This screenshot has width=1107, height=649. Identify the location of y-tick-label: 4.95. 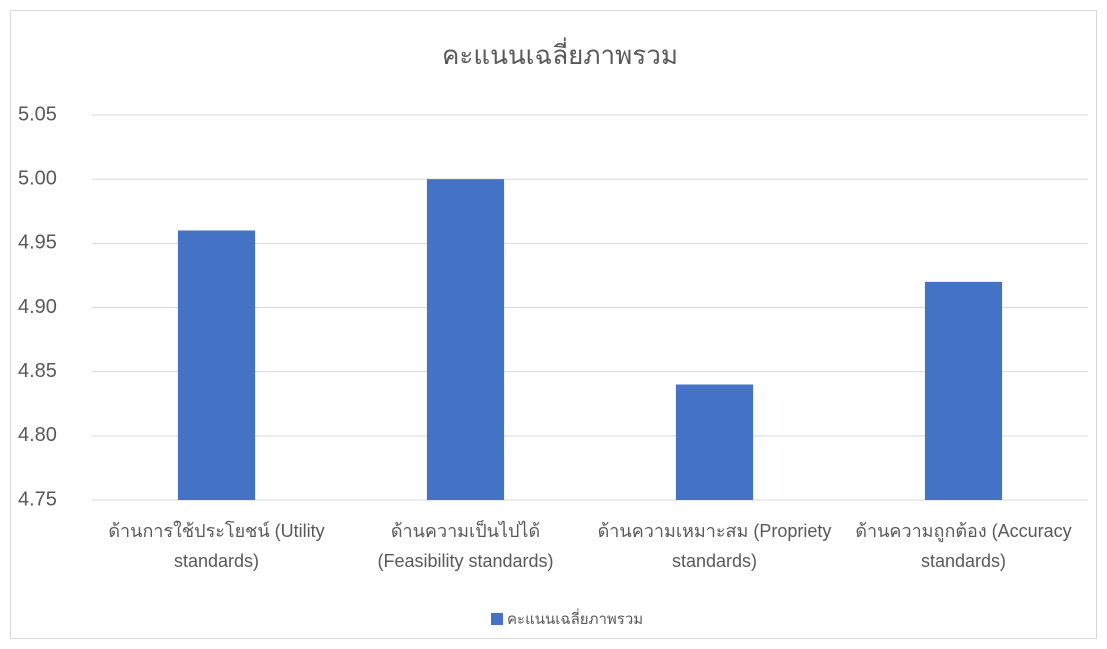
(37, 243).